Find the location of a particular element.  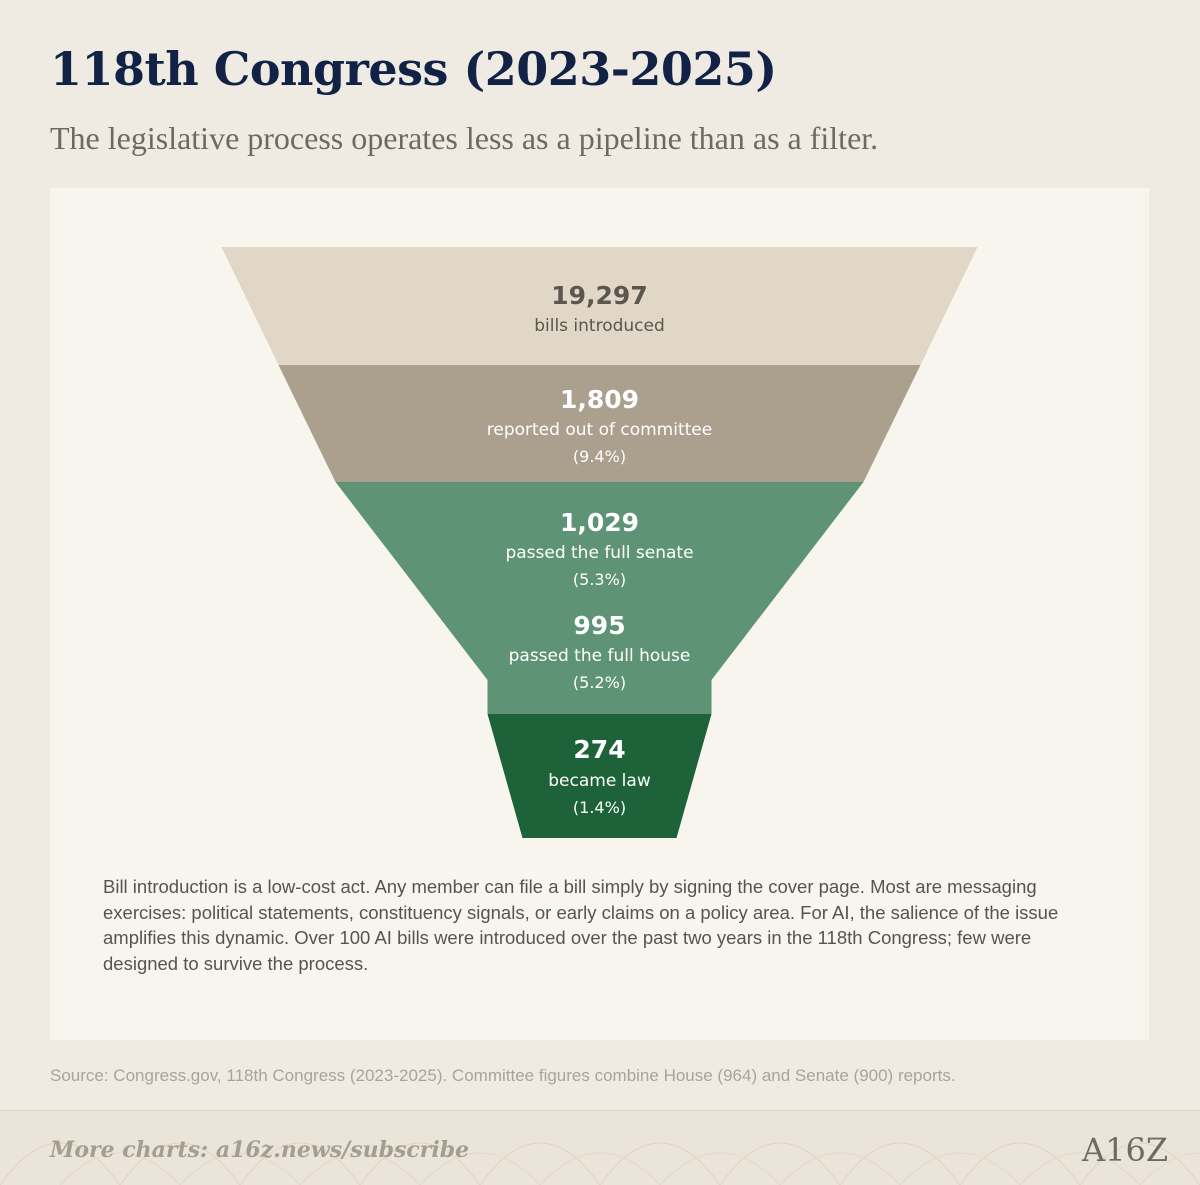

funnel-stage-label: 19,297 bills introduced is located at coordinates (599, 308).